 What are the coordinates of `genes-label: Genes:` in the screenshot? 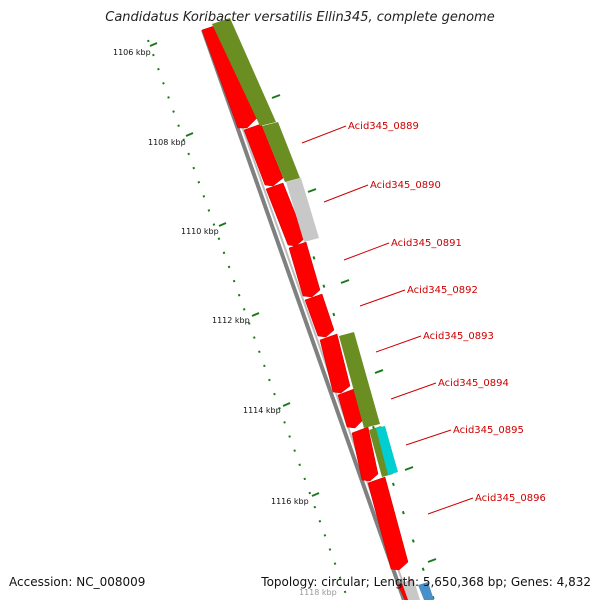 It's located at (531, 582).